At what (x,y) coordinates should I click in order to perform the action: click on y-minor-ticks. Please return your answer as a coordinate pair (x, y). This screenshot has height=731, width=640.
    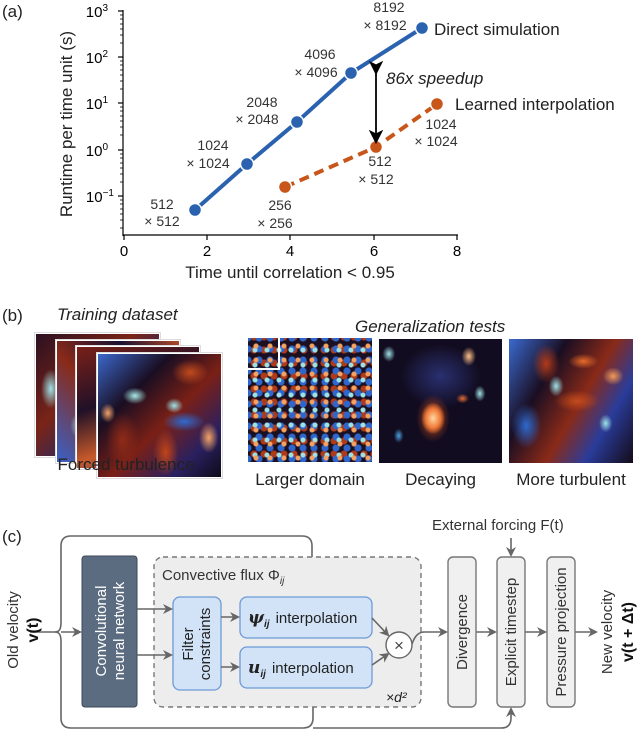
    Looking at the image, I should click on (121, 121).